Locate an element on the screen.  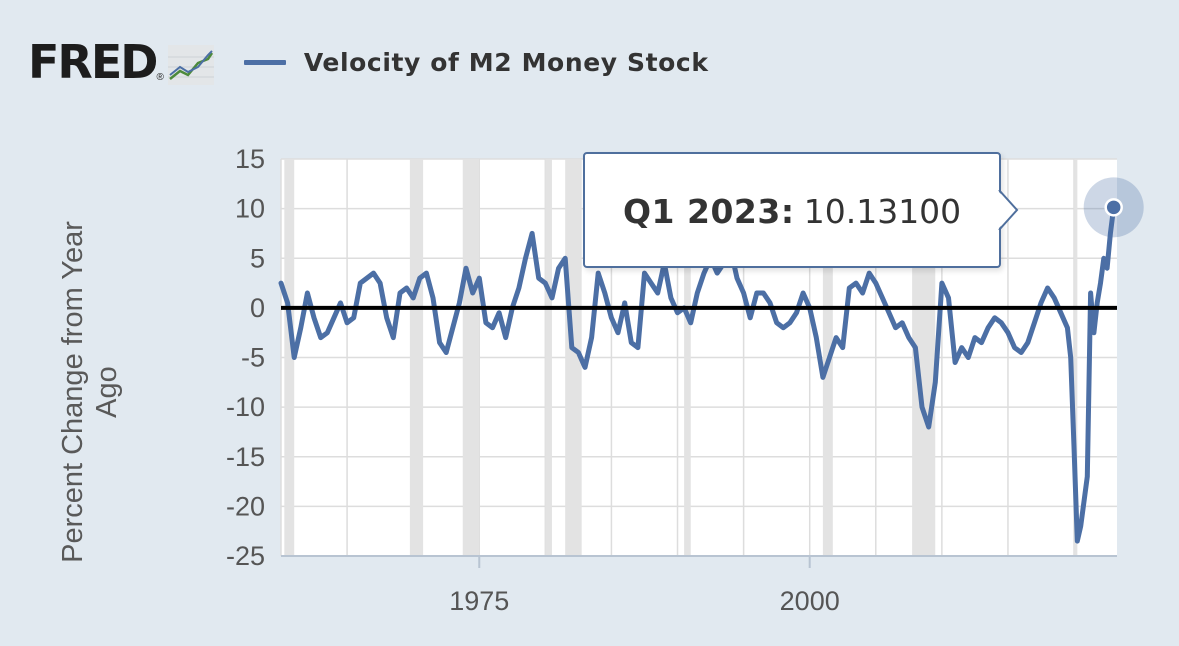
y-tick-label: 5 is located at coordinates (257, 258).